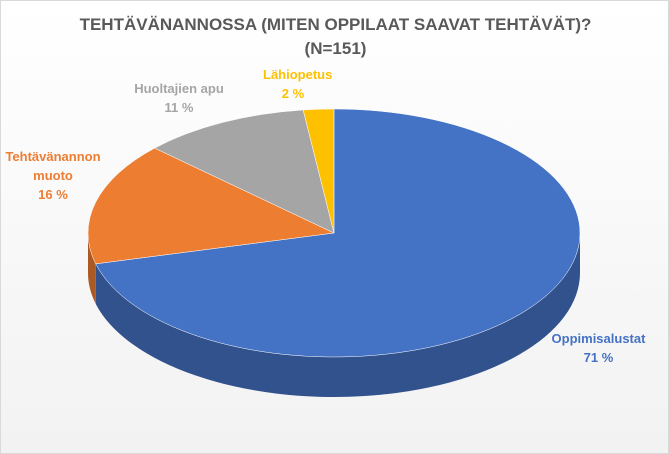  I want to click on category-label: Lähiopetus, so click(298, 74).